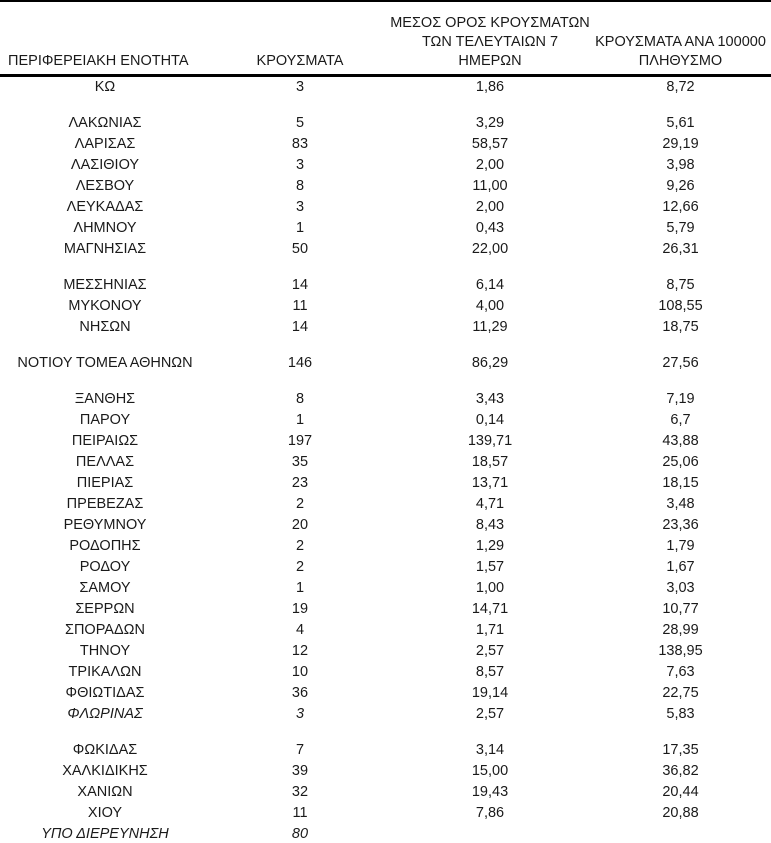 Image resolution: width=771 pixels, height=843 pixels. Describe the element at coordinates (105, 39) in the screenshot. I see `header-region: ΠΕΡΙΦΕΡΕΙΑΚΗ ΕΝΟΤΗΤΑ` at that location.